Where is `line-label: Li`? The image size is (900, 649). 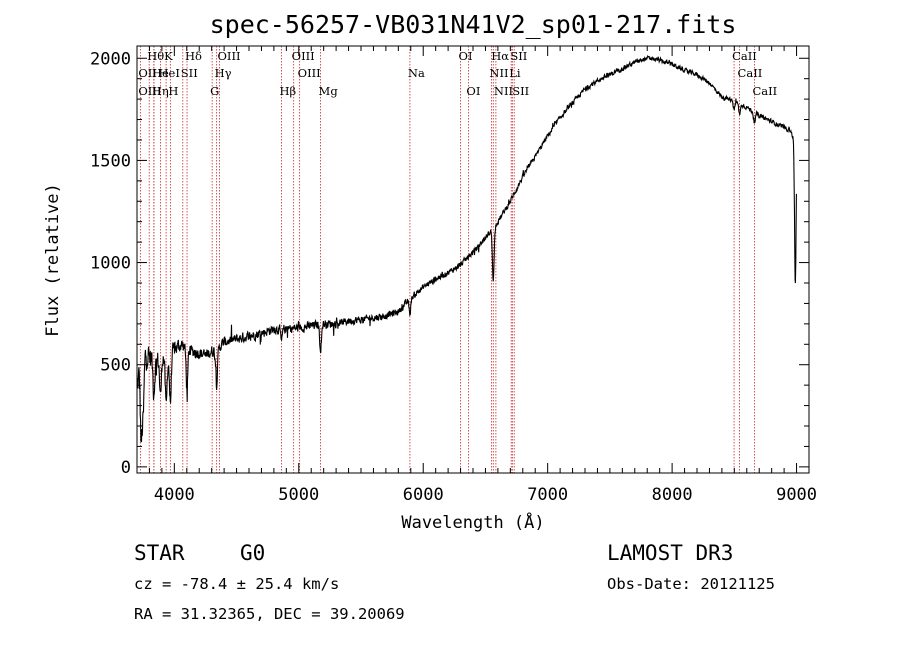 line-label: Li is located at coordinates (515, 73).